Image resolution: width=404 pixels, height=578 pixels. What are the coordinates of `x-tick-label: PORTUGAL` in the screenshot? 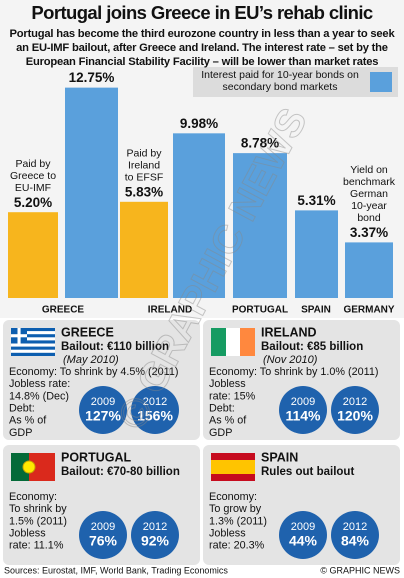 It's located at (260, 310).